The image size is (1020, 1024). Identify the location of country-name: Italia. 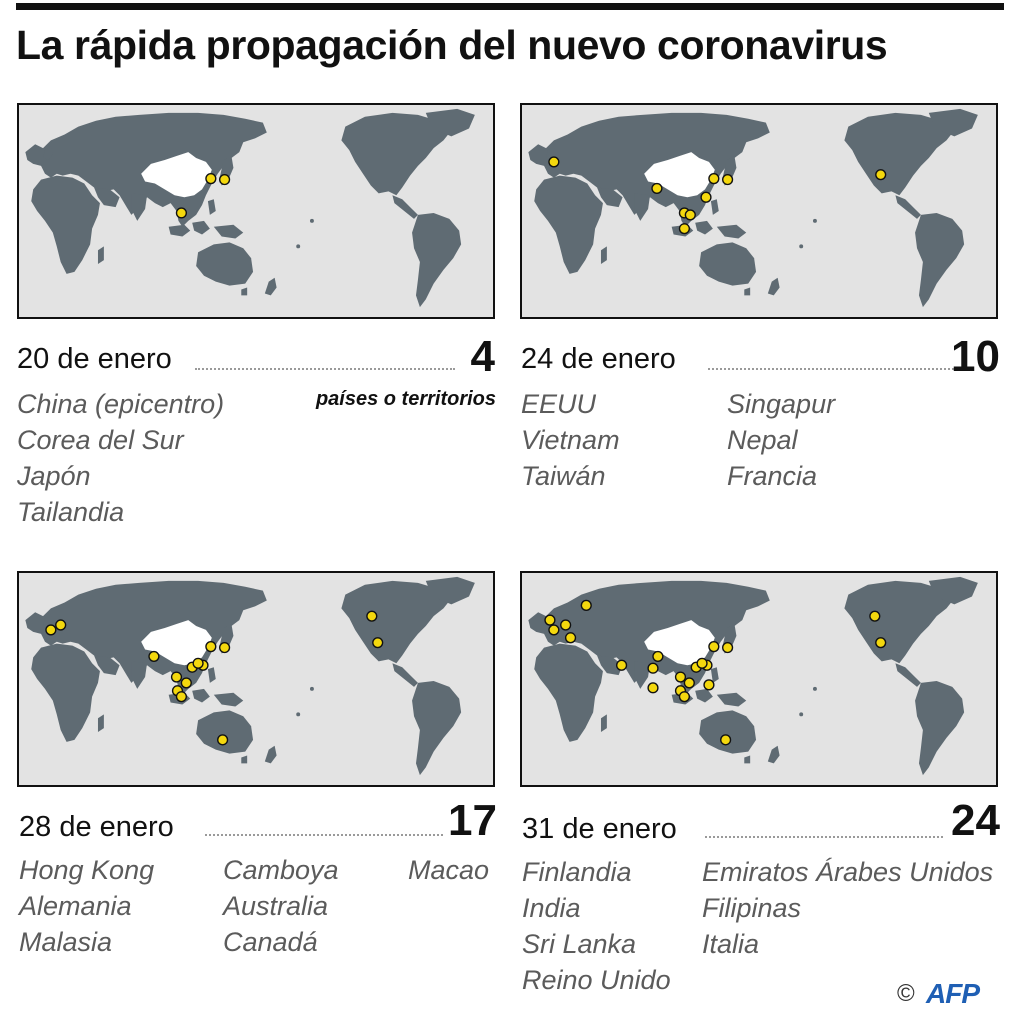
(731, 944).